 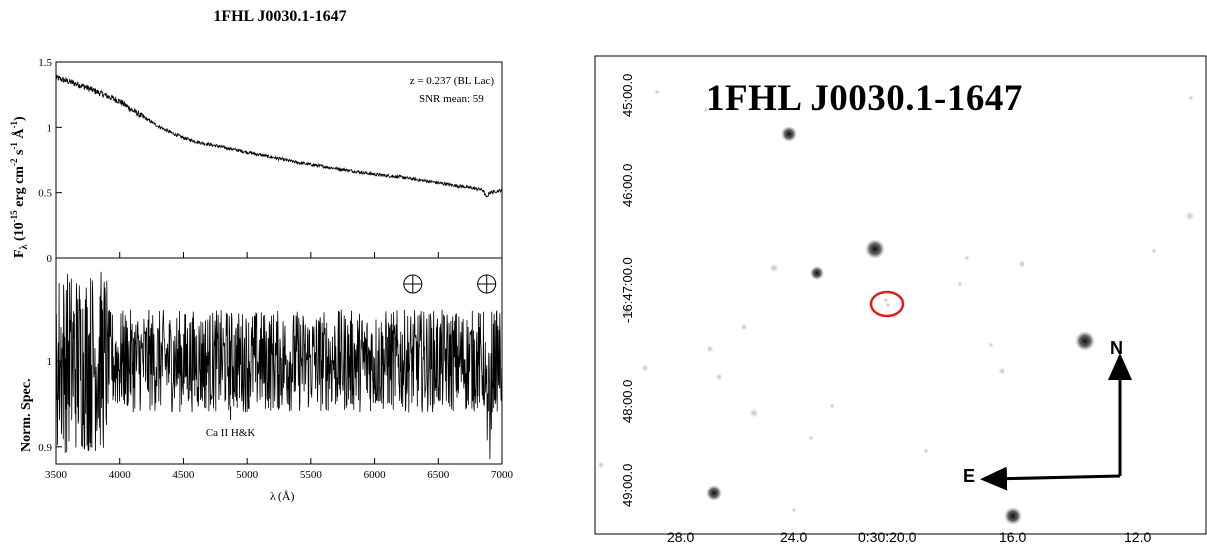 I want to click on y-tick-label: 1.5, so click(x=45, y=63).